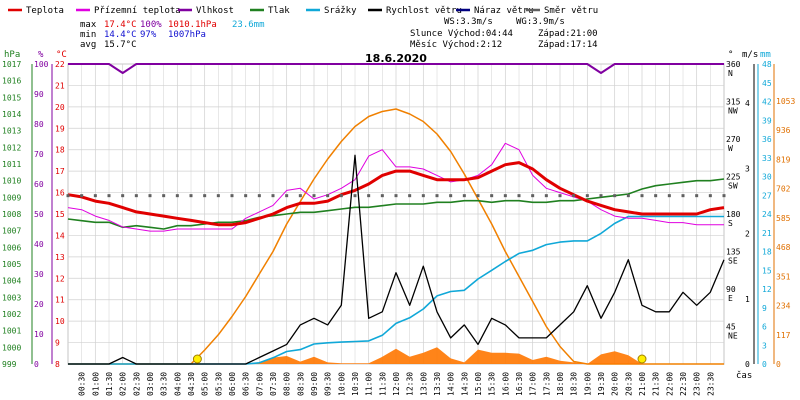  Describe the element at coordinates (560, 384) in the screenshot. I see `axis-tick-time: 18:00` at that location.